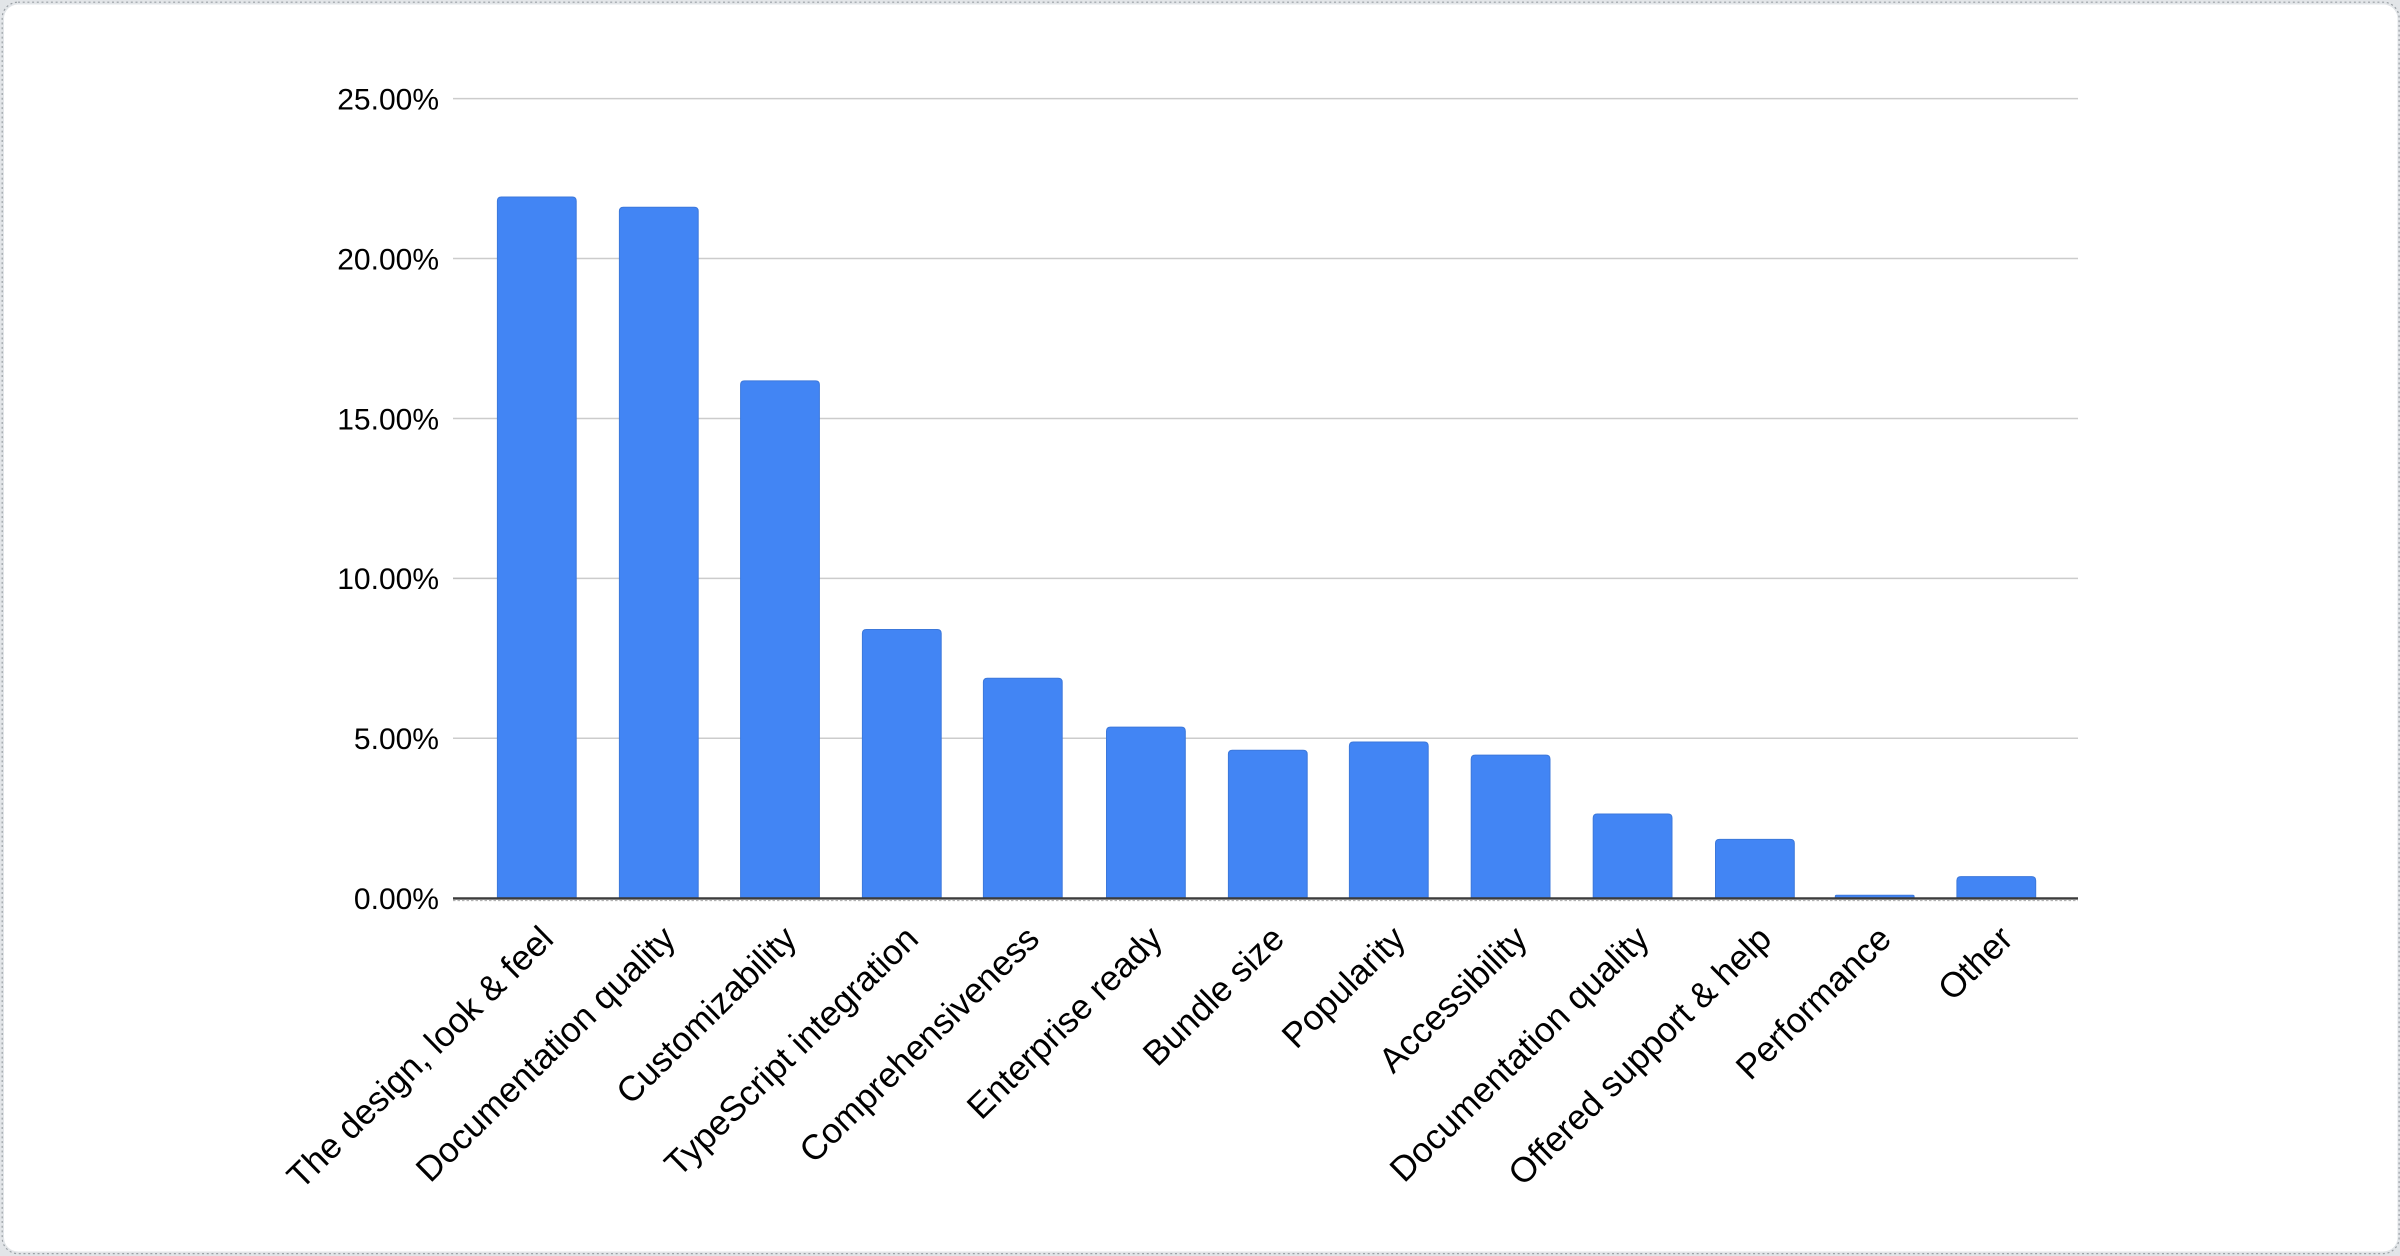 The width and height of the screenshot is (2400, 1256). Describe the element at coordinates (388, 259) in the screenshot. I see `svg-text: 20.00%` at that location.